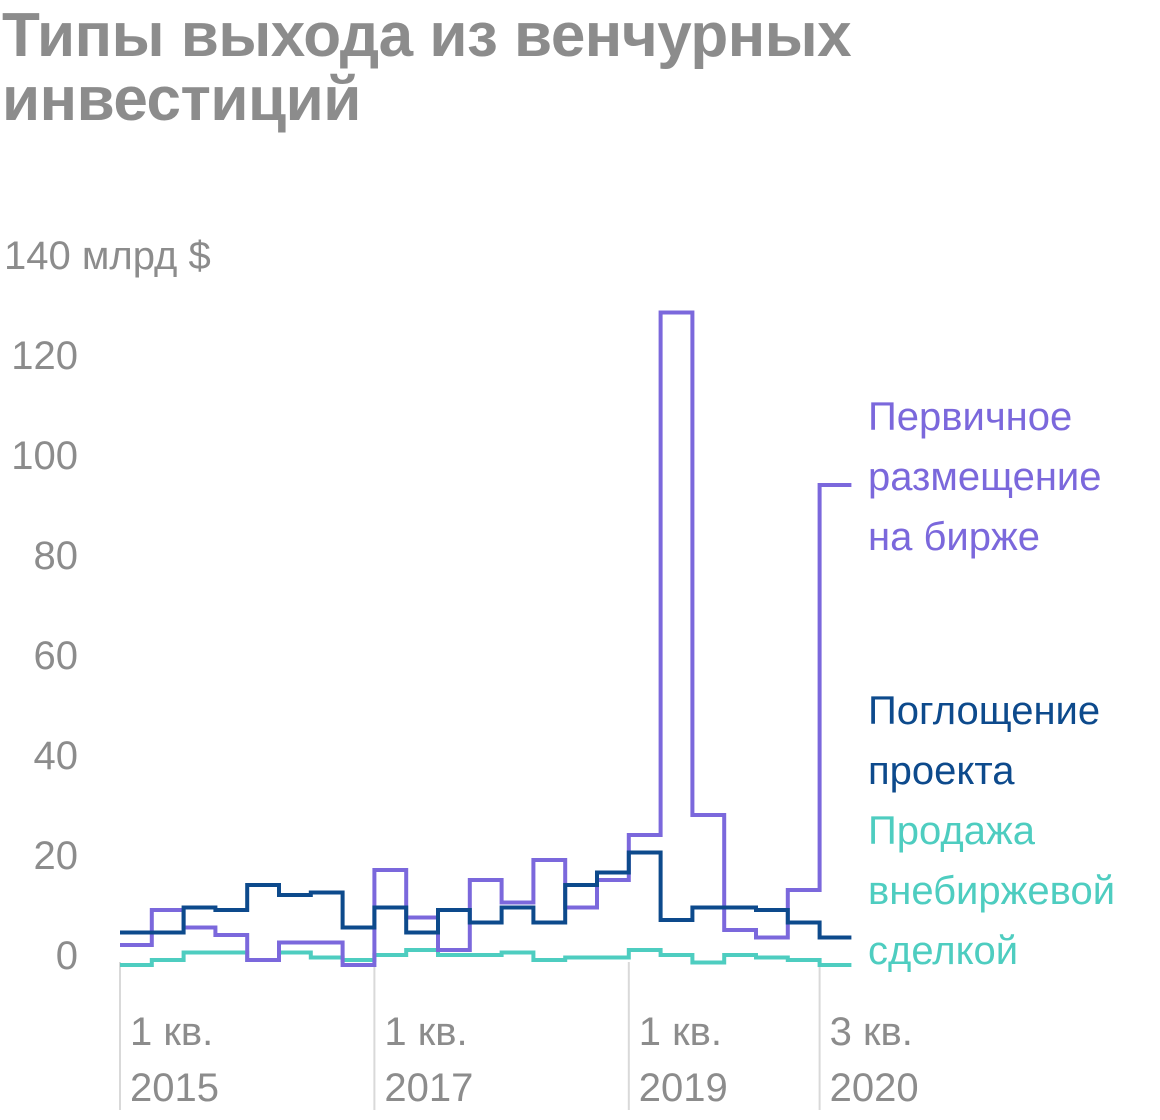  Describe the element at coordinates (56, 556) in the screenshot. I see `y-tick-label: 80` at that location.